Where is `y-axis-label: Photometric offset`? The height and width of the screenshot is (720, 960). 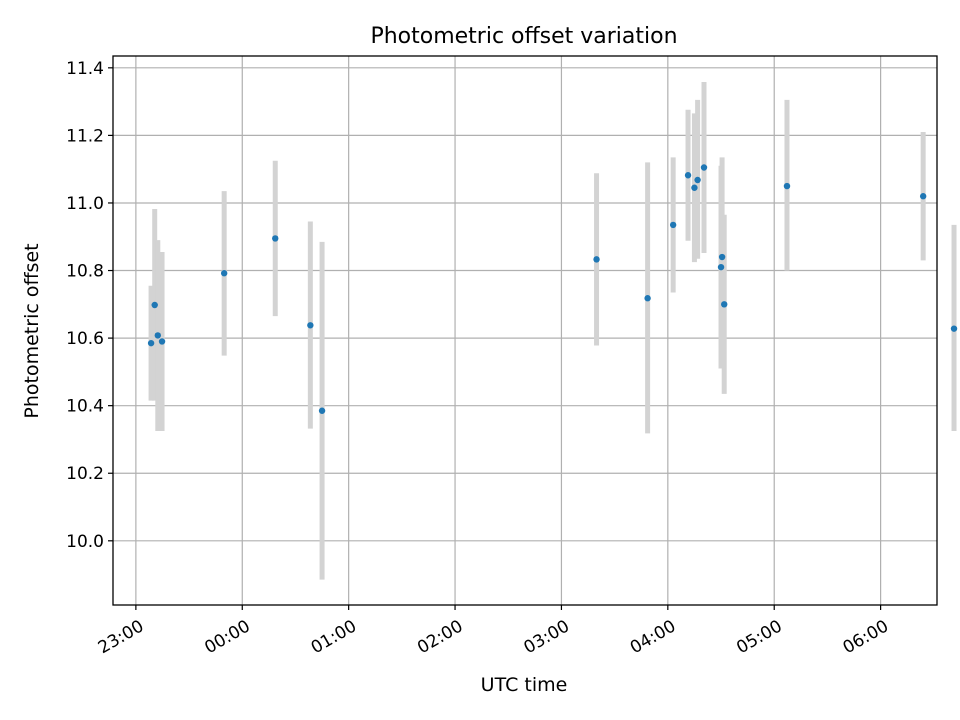
y-axis-label: Photometric offset is located at coordinates (32, 330).